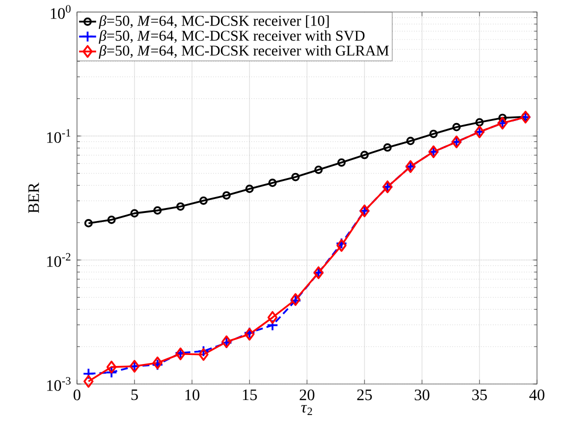 Image resolution: width=566 pixels, height=448 pixels. I want to click on x-tick-label: 20, so click(307, 395).